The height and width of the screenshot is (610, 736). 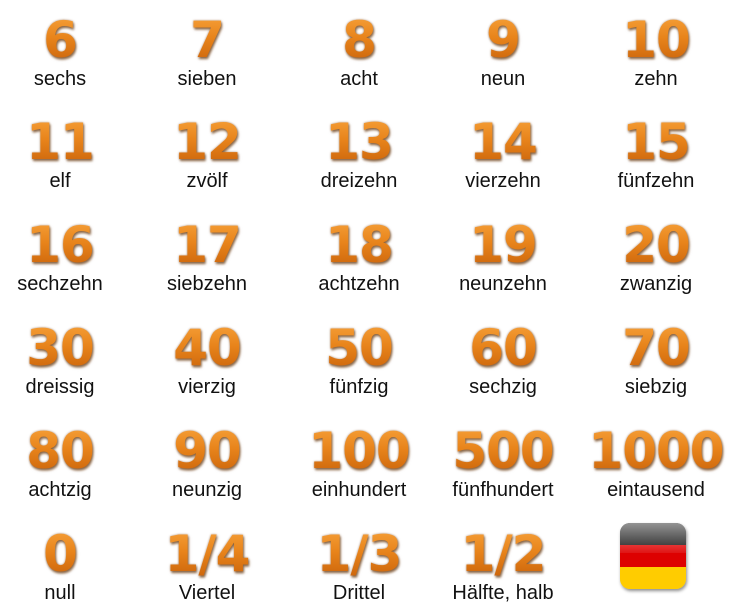 What do you see at coordinates (207, 181) in the screenshot?
I see `number-word: zvölf` at bounding box center [207, 181].